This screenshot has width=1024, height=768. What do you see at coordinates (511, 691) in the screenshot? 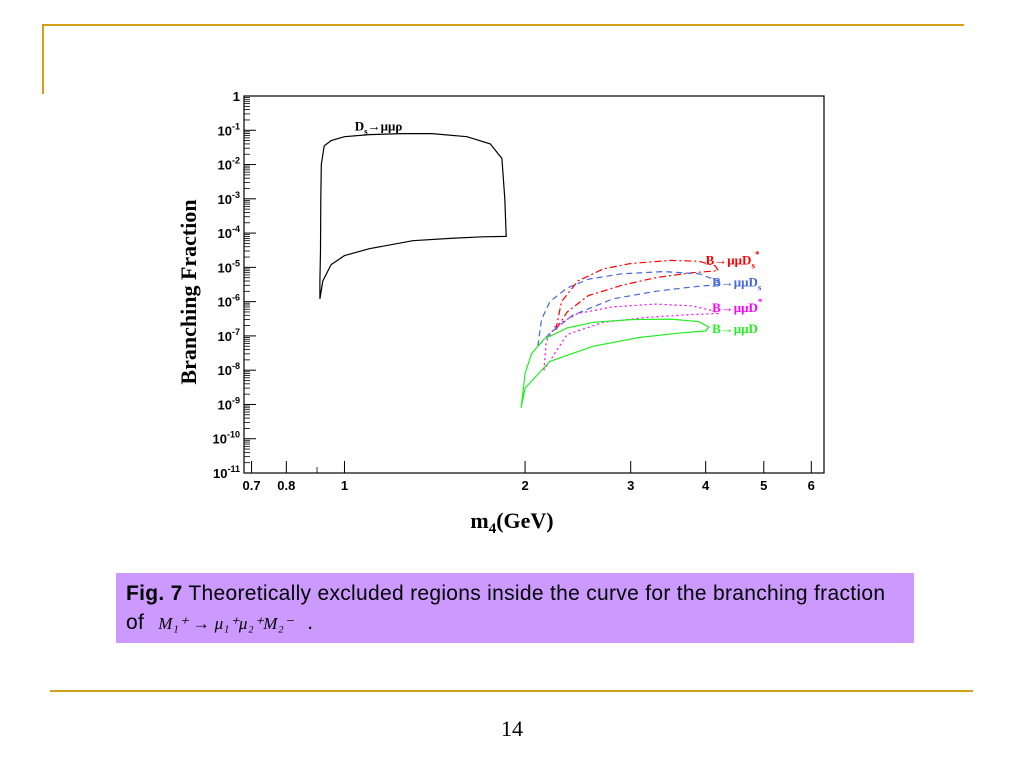
I see `bottom-rule` at bounding box center [511, 691].